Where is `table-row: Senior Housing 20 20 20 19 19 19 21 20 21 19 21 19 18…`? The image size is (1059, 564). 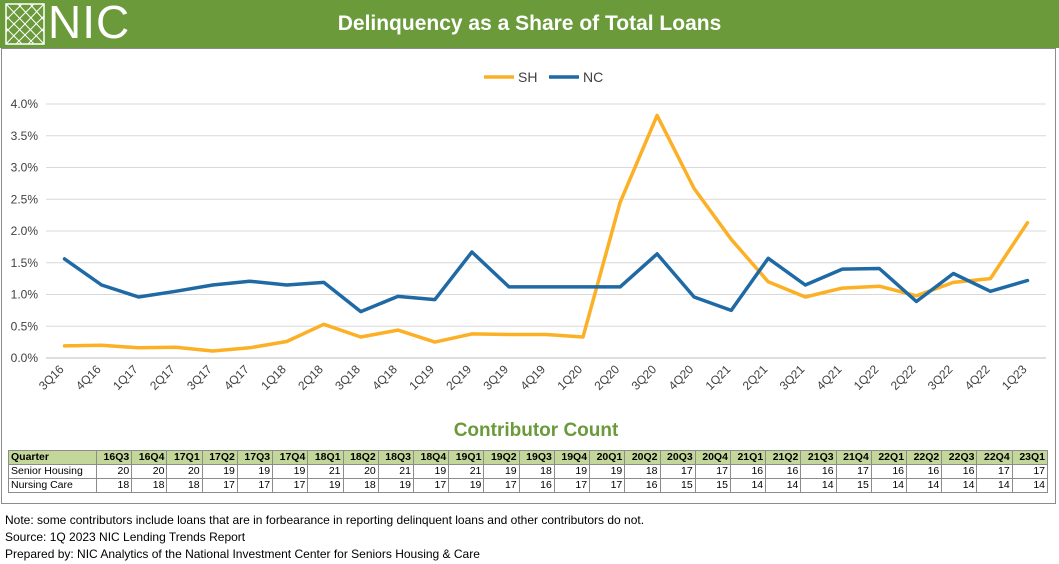 table-row: Senior Housing 20 20 20 19 19 19 21 20 21 19 21 19 18… is located at coordinates (528, 471).